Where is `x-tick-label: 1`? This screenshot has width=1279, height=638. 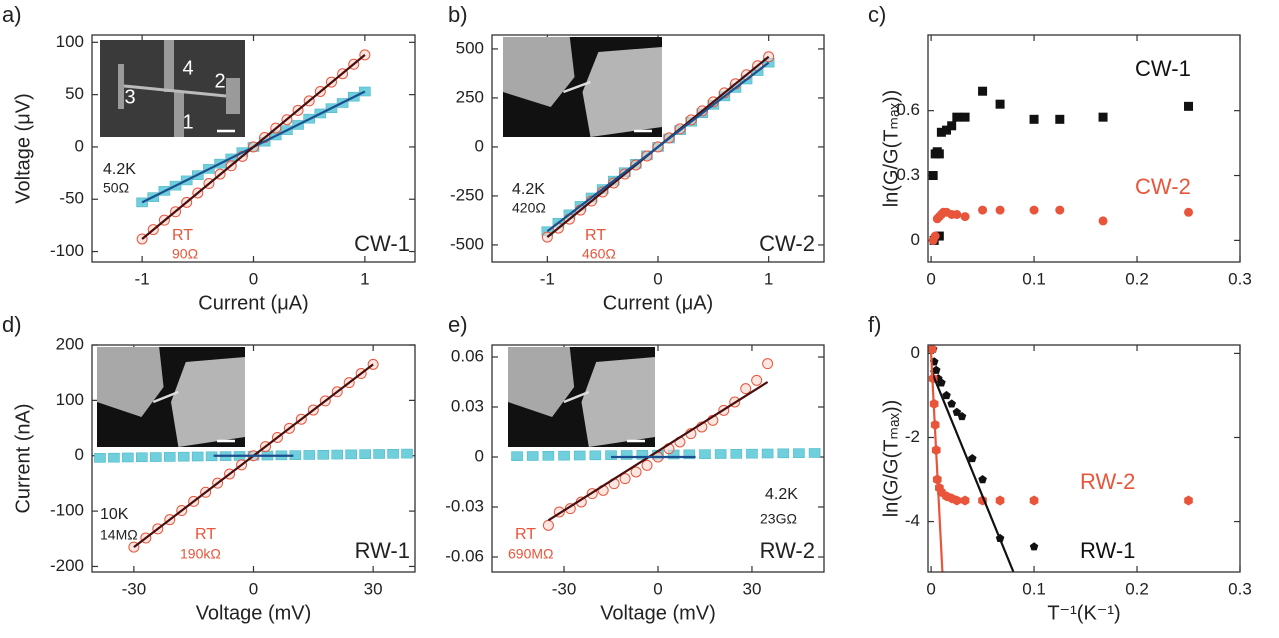 x-tick-label: 1 is located at coordinates (364, 278).